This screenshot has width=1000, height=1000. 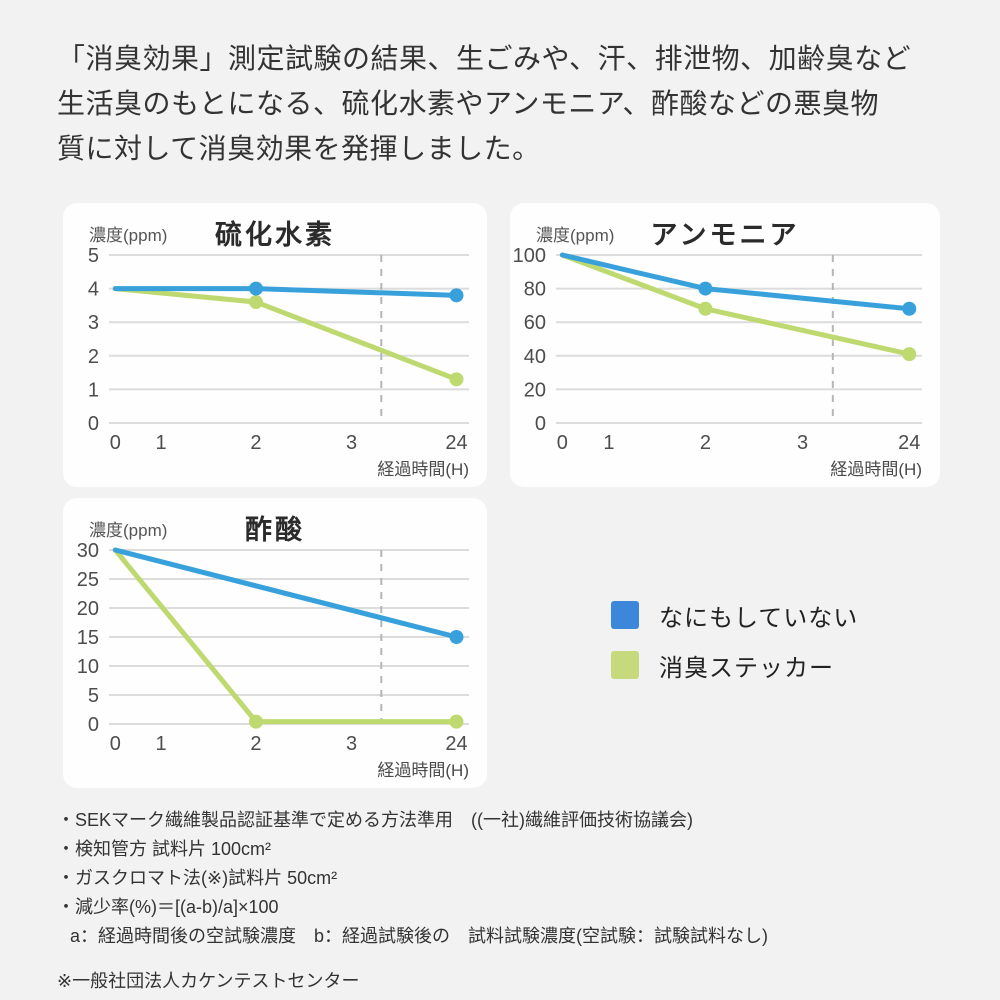 I want to click on legend-swatch-blue, so click(x=625, y=615).